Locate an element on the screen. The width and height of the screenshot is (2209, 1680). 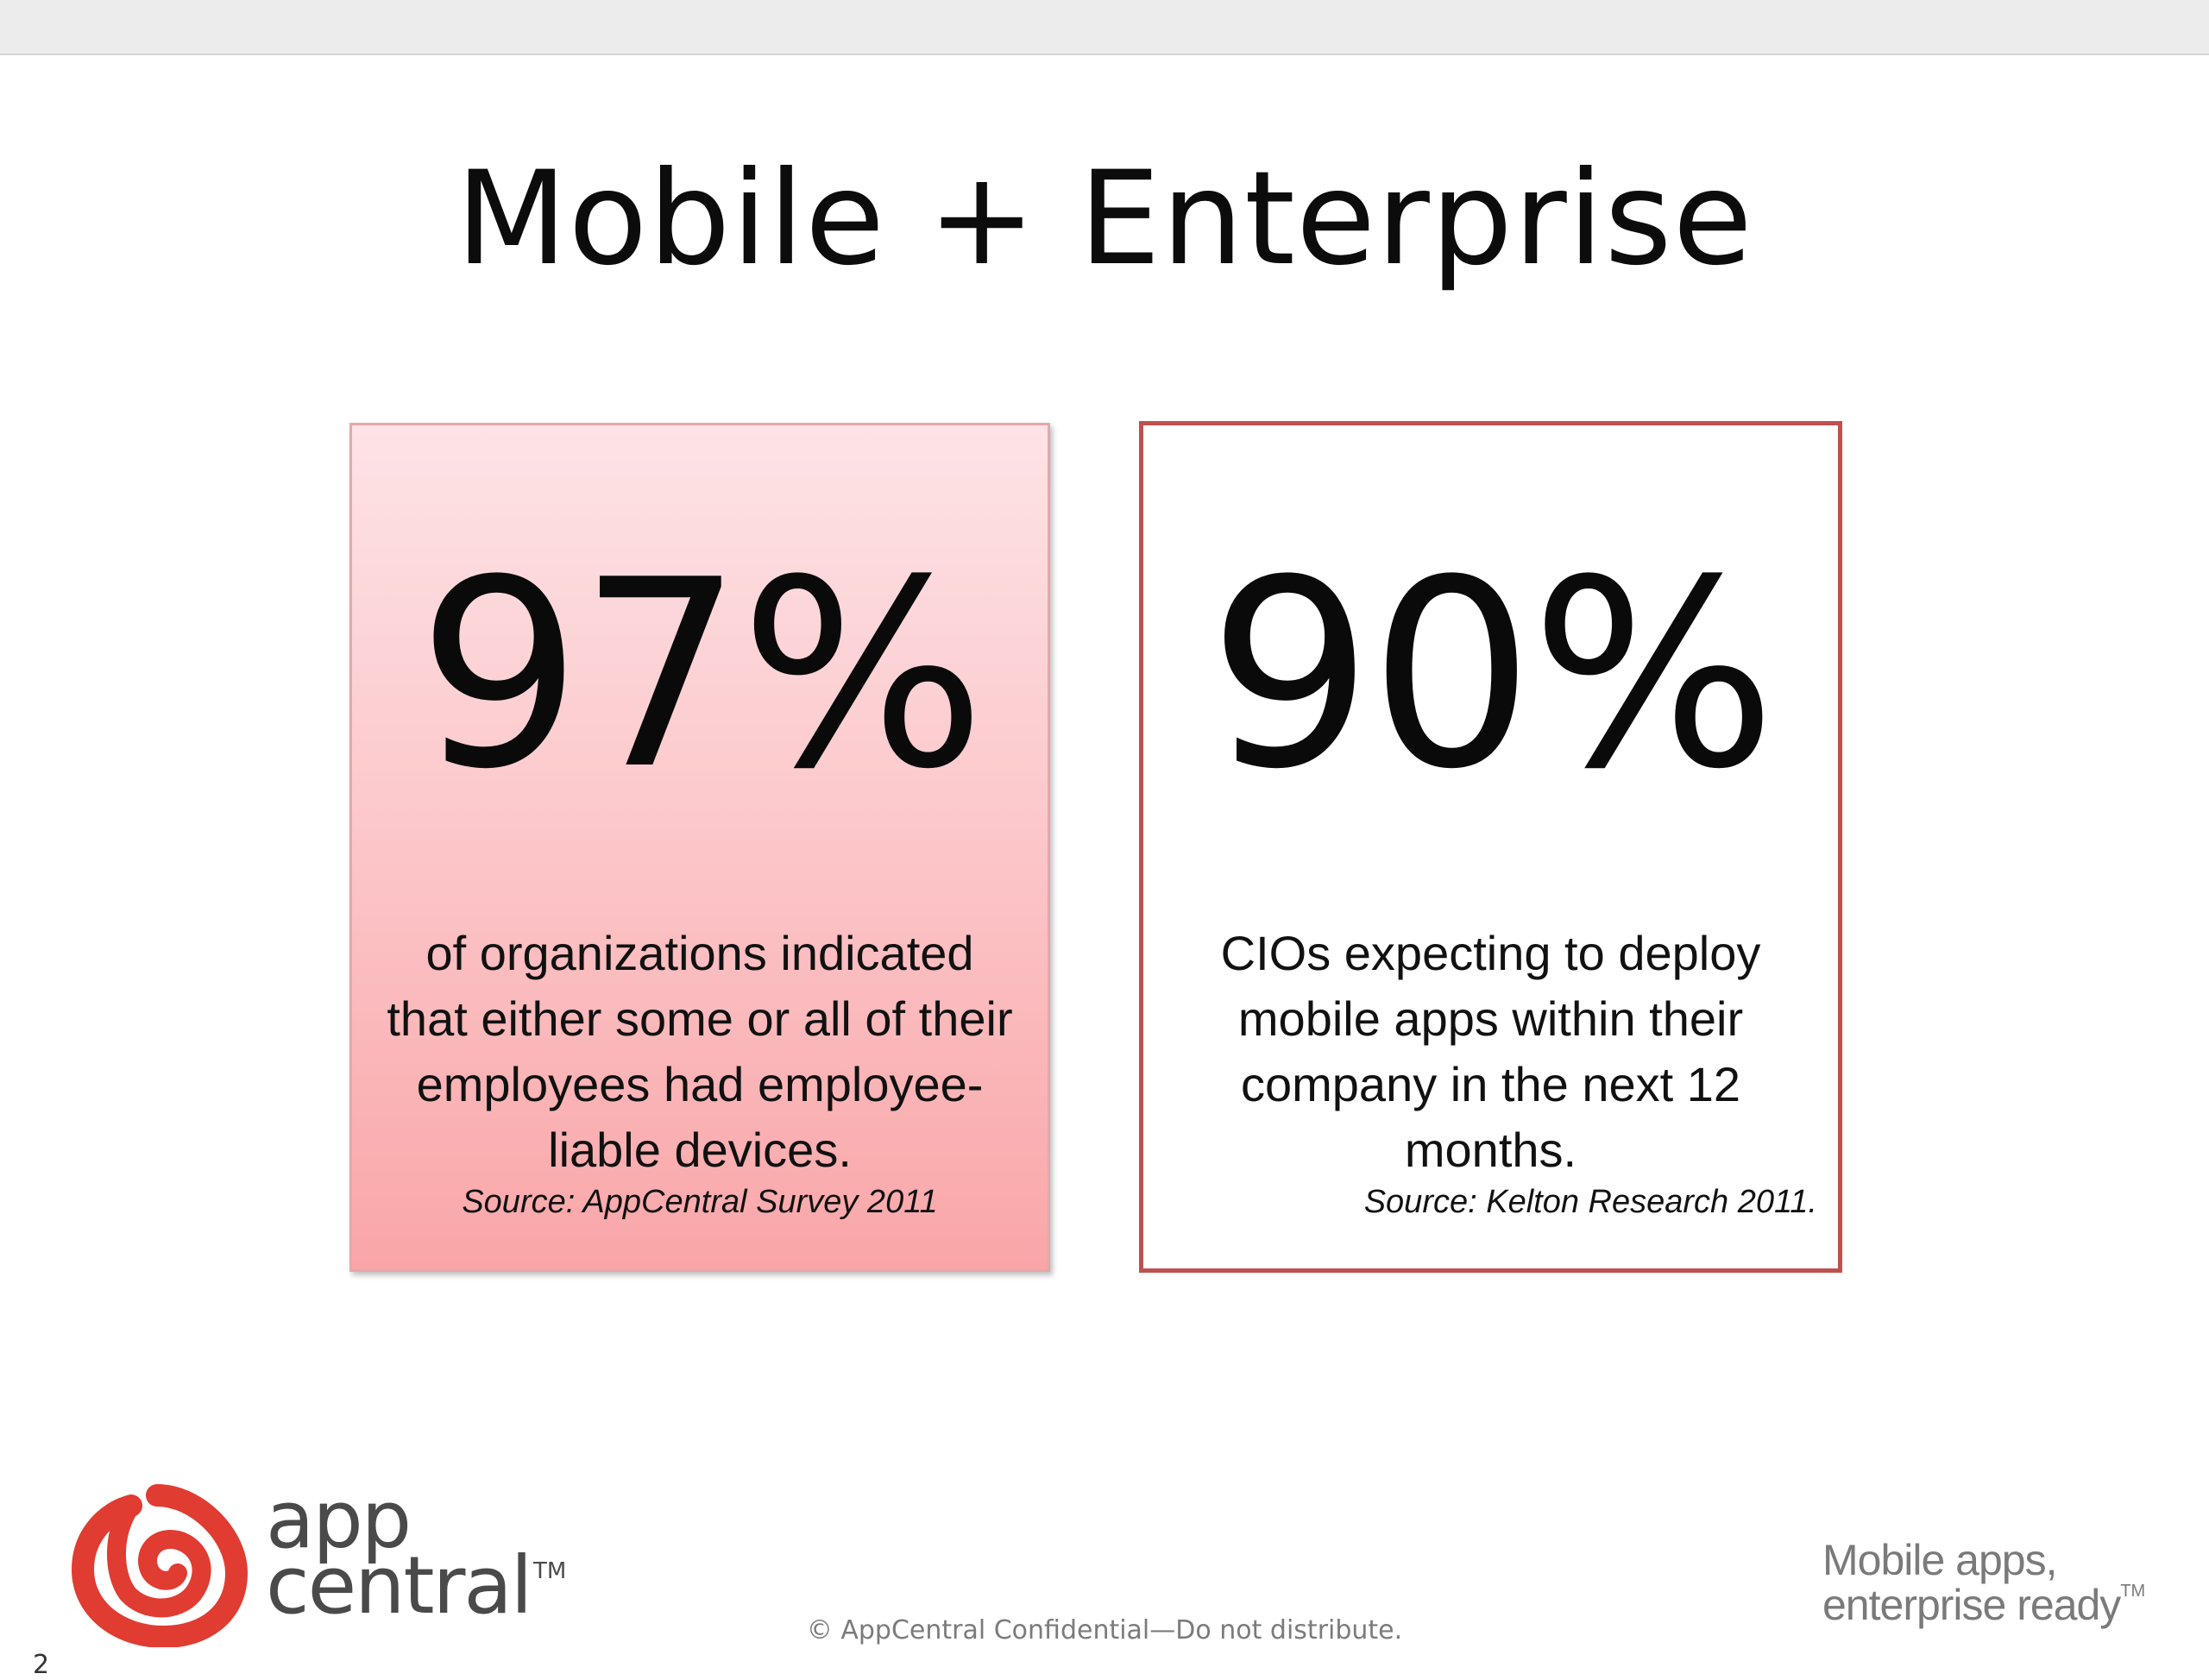
stat-source: Source: Kelton Research 2011. is located at coordinates (1590, 1202).